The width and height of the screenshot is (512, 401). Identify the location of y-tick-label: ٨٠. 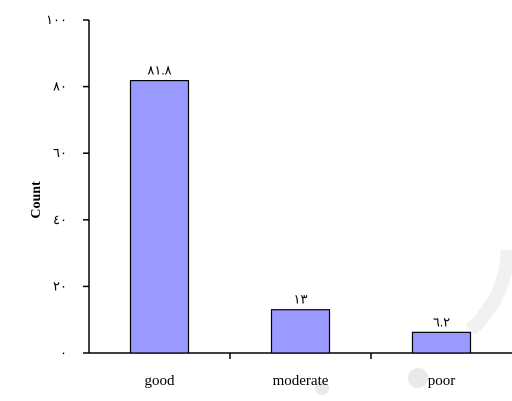
(60, 86).